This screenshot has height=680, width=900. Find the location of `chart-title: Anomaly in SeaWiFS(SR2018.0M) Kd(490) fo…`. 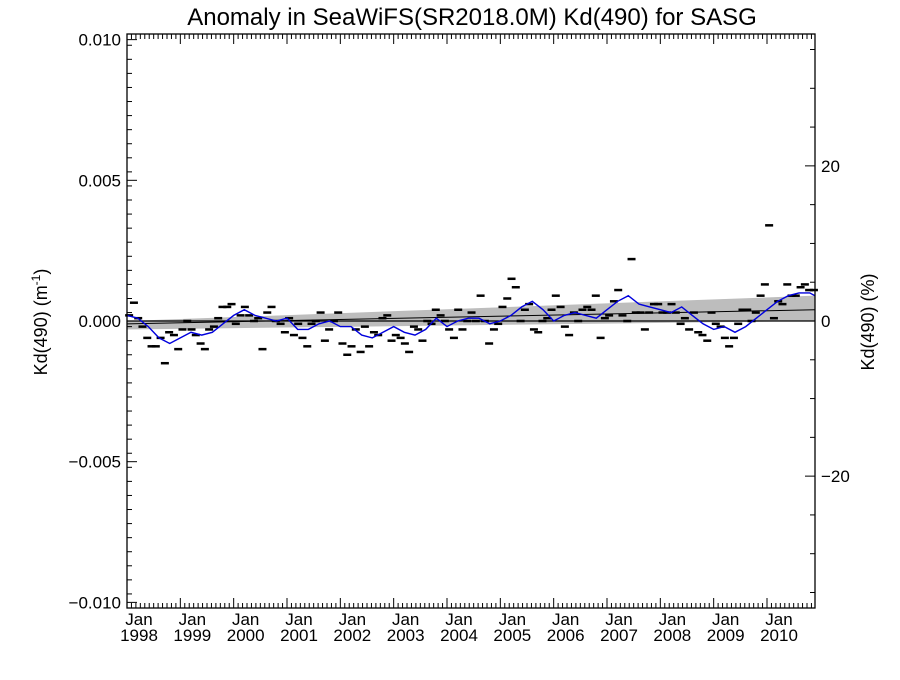

chart-title: Anomaly in SeaWiFS(SR2018.0M) Kd(490) fo… is located at coordinates (472, 17).